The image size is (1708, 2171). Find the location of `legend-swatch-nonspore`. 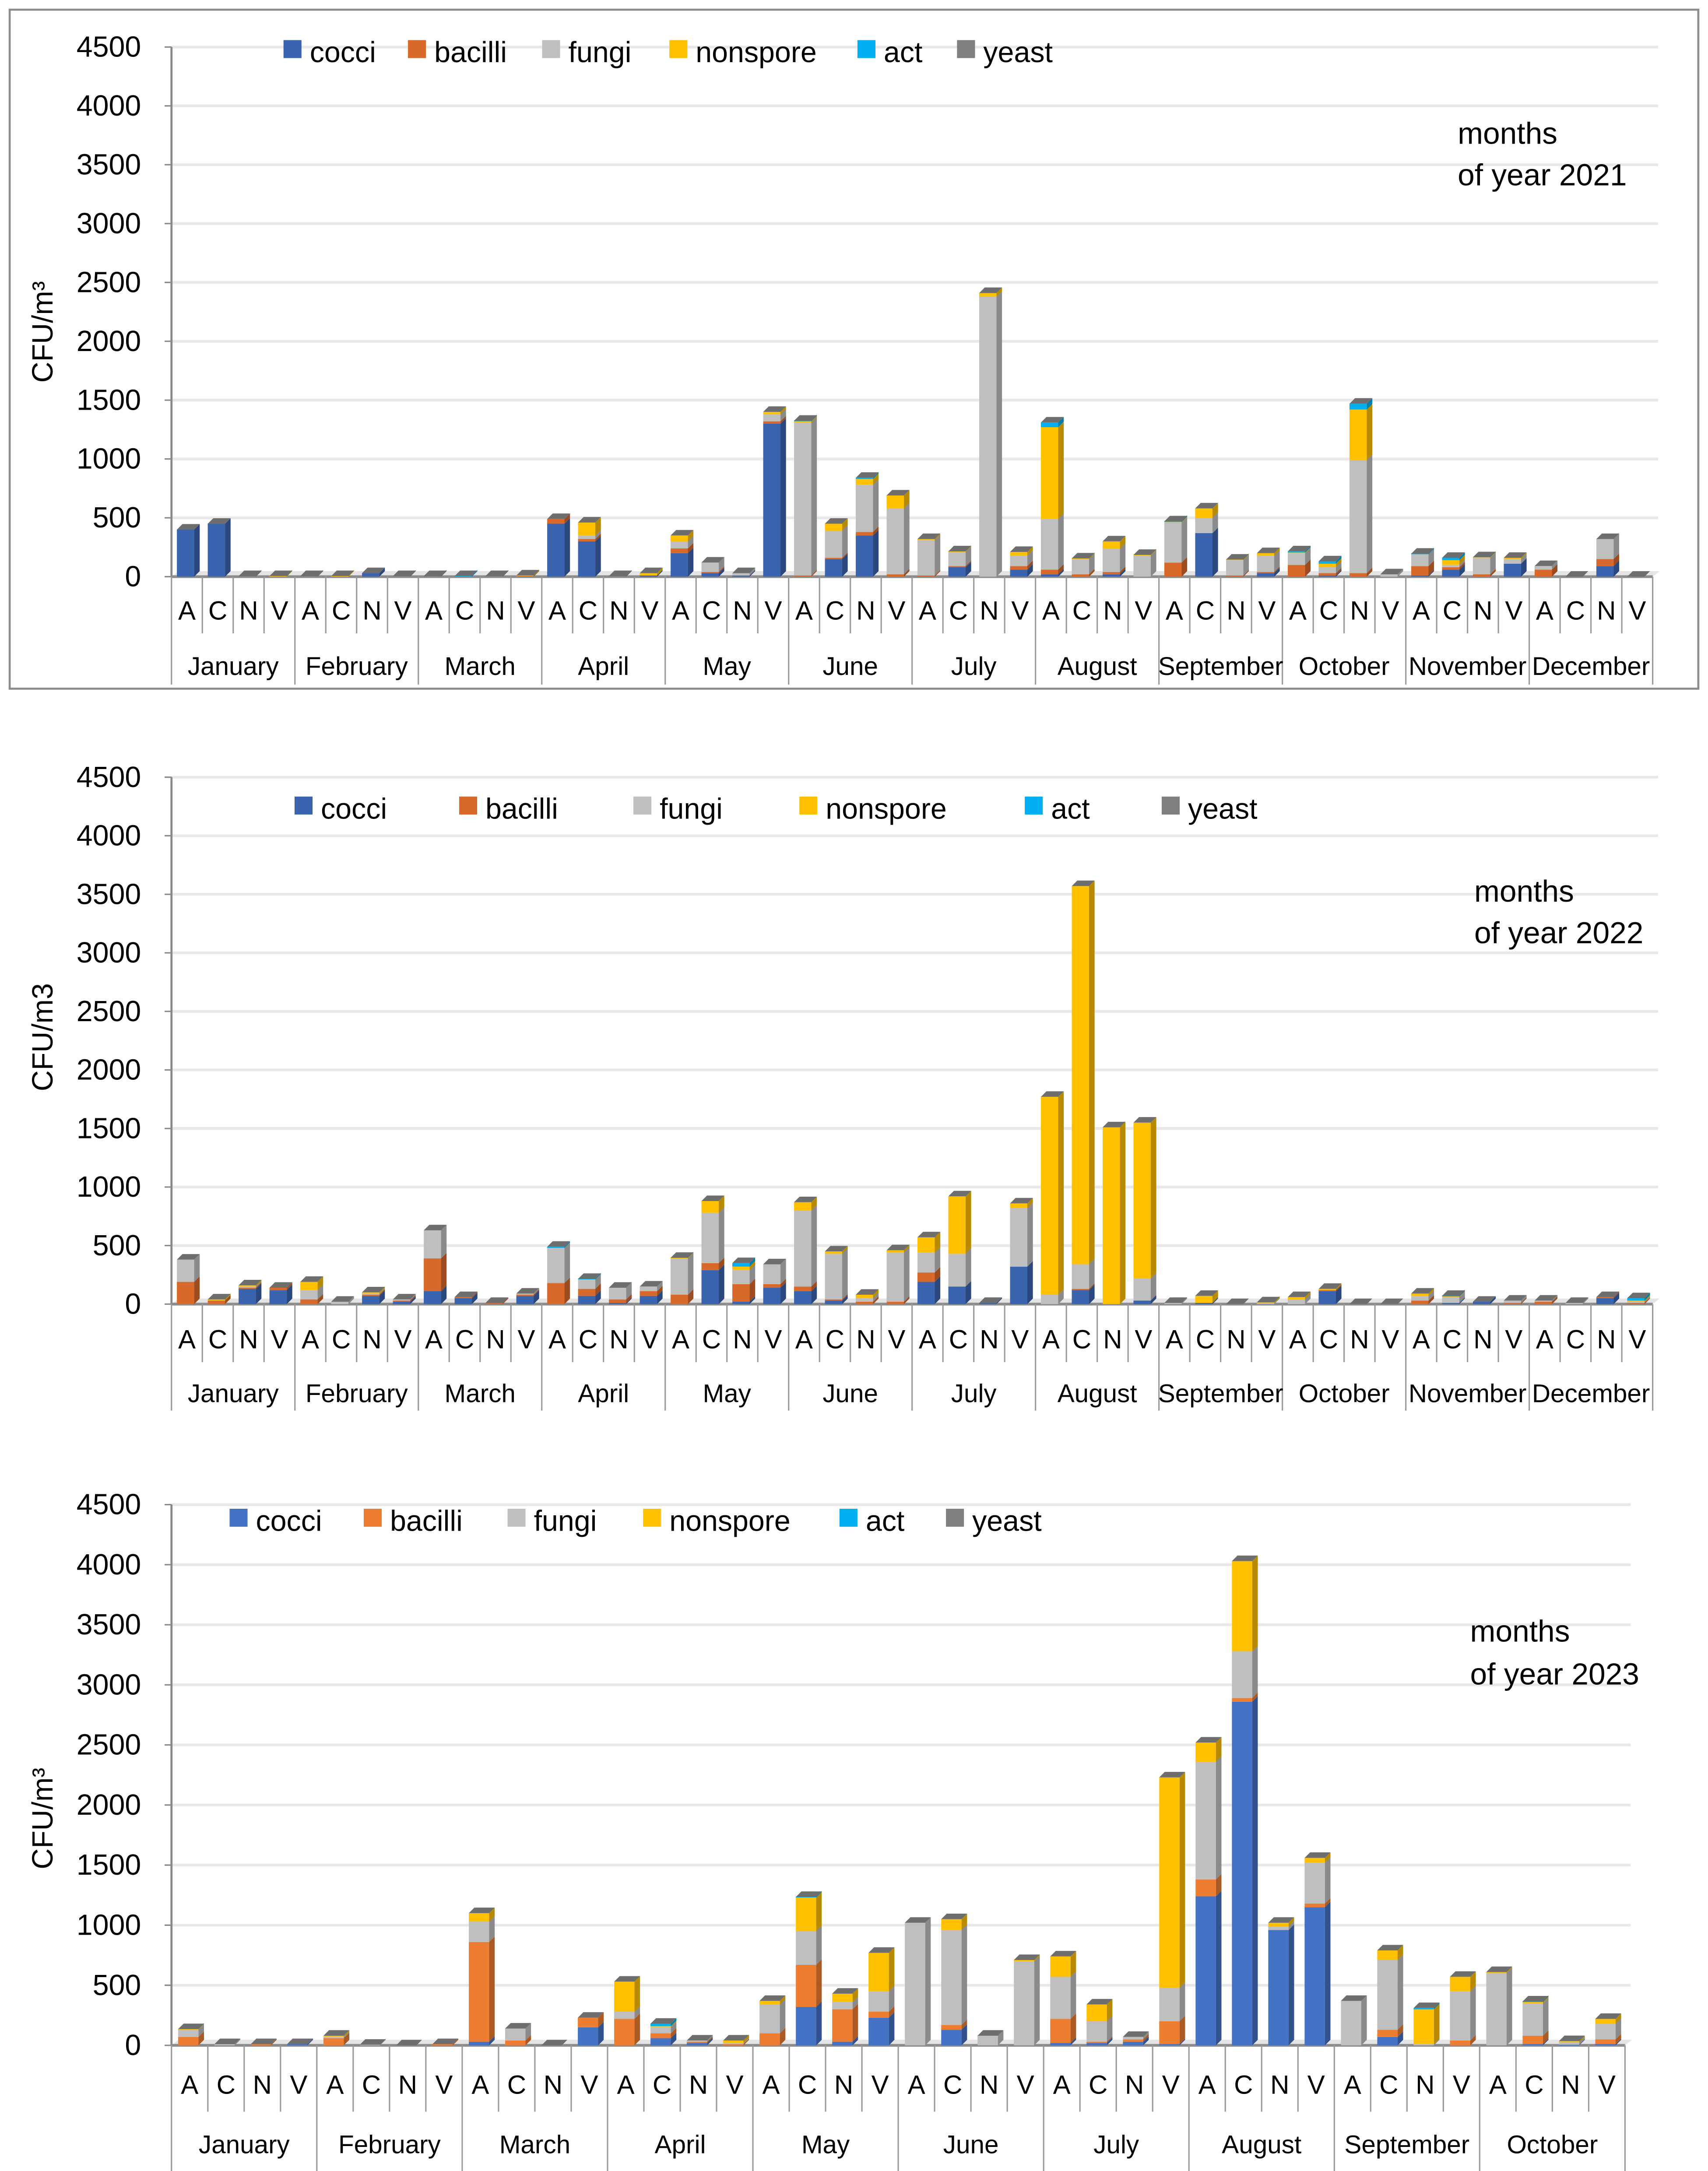

legend-swatch-nonspore is located at coordinates (678, 49).